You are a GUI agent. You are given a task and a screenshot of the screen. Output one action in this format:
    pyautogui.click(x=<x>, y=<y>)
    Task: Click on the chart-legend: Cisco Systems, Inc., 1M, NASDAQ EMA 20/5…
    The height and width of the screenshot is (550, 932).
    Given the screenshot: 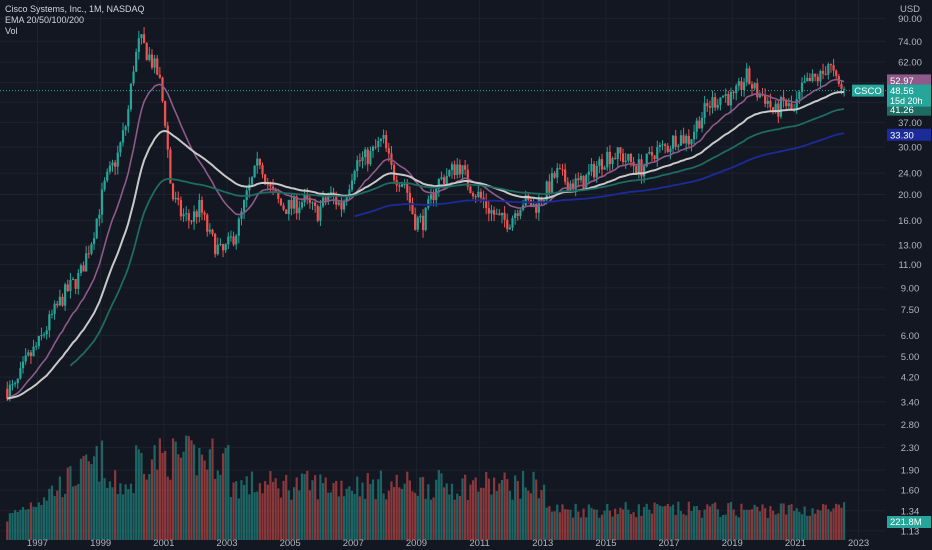 What is the action you would take?
    pyautogui.click(x=75, y=20)
    